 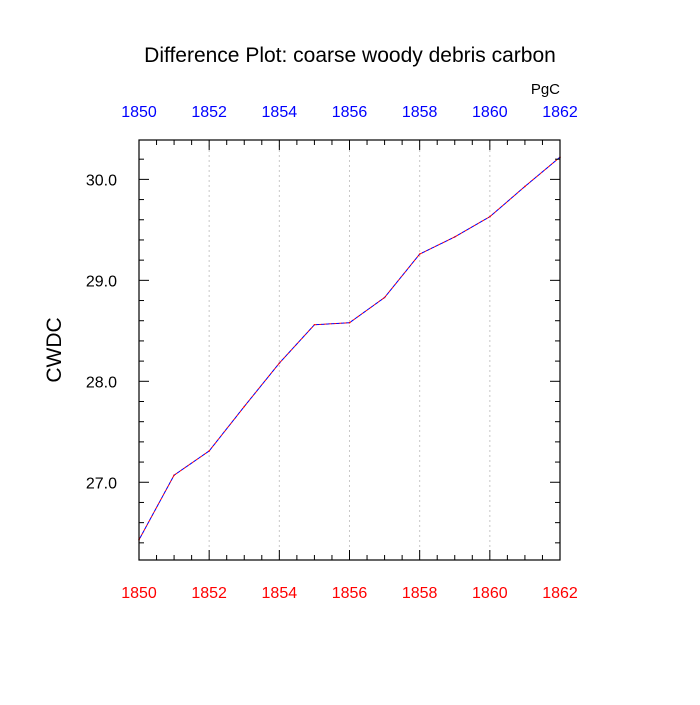 I want to click on x-tick-label-top: 1850, so click(x=139, y=112).